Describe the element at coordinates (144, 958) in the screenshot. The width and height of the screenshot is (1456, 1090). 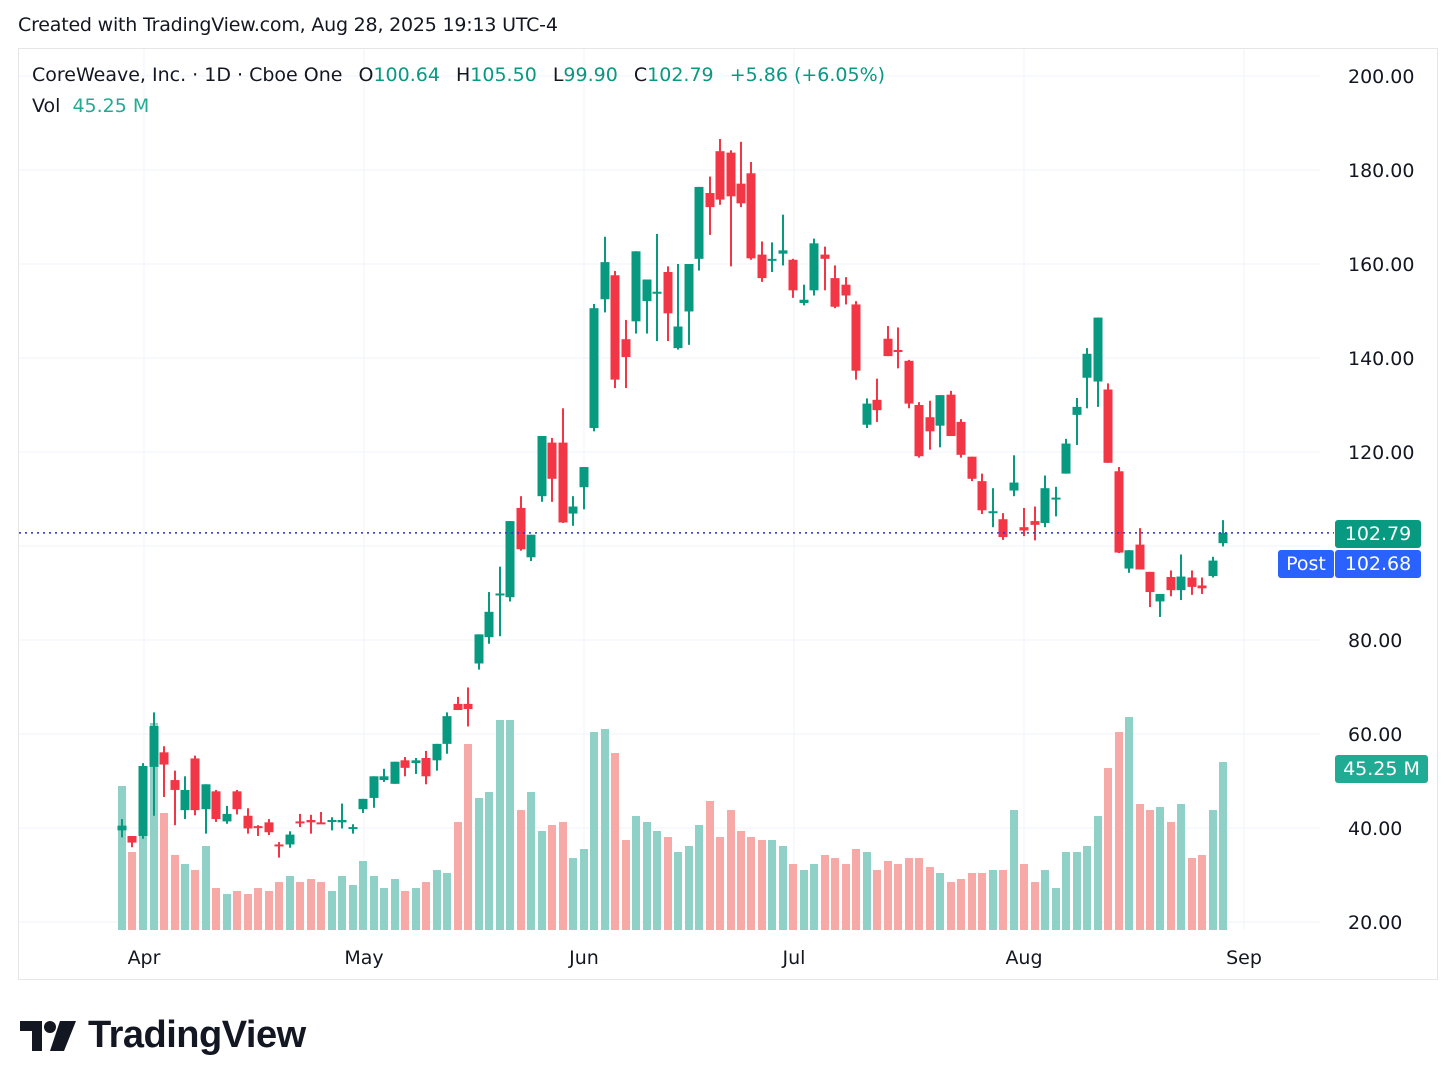
I see `x-axis-tick-label: Apr` at that location.